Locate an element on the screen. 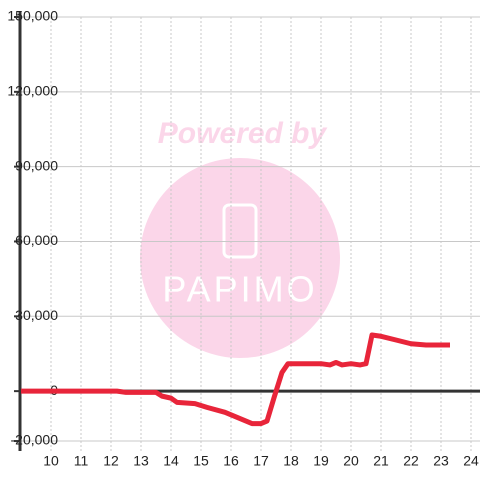  y-tick-label: 150,000 is located at coordinates (32, 16).